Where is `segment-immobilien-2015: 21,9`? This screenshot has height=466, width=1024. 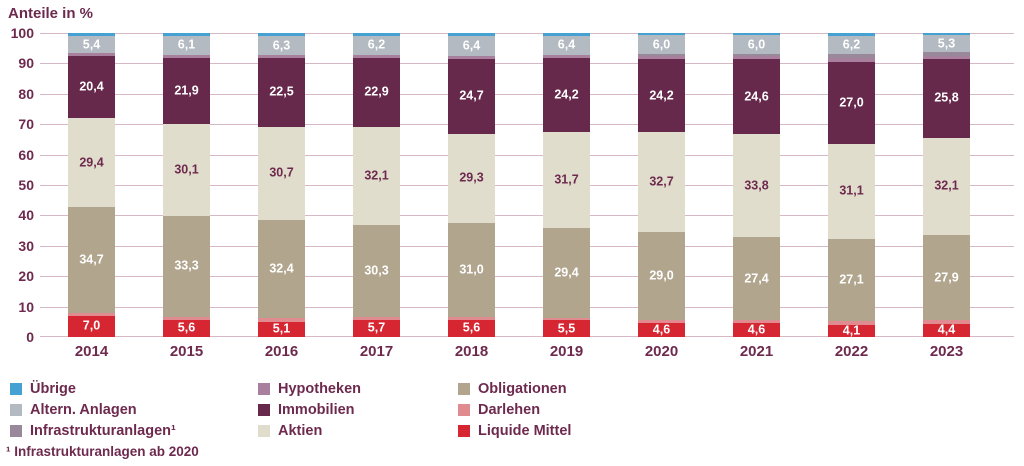
segment-immobilien-2015: 21,9 is located at coordinates (186, 91).